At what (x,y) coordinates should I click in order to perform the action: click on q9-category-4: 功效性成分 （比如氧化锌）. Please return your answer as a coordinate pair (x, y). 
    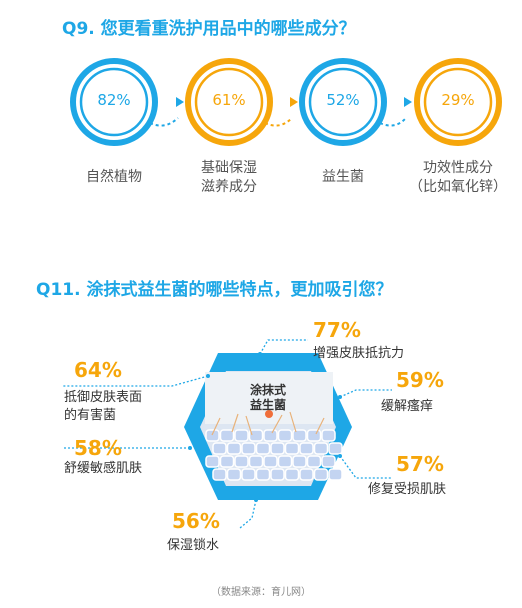
    Looking at the image, I should click on (458, 178).